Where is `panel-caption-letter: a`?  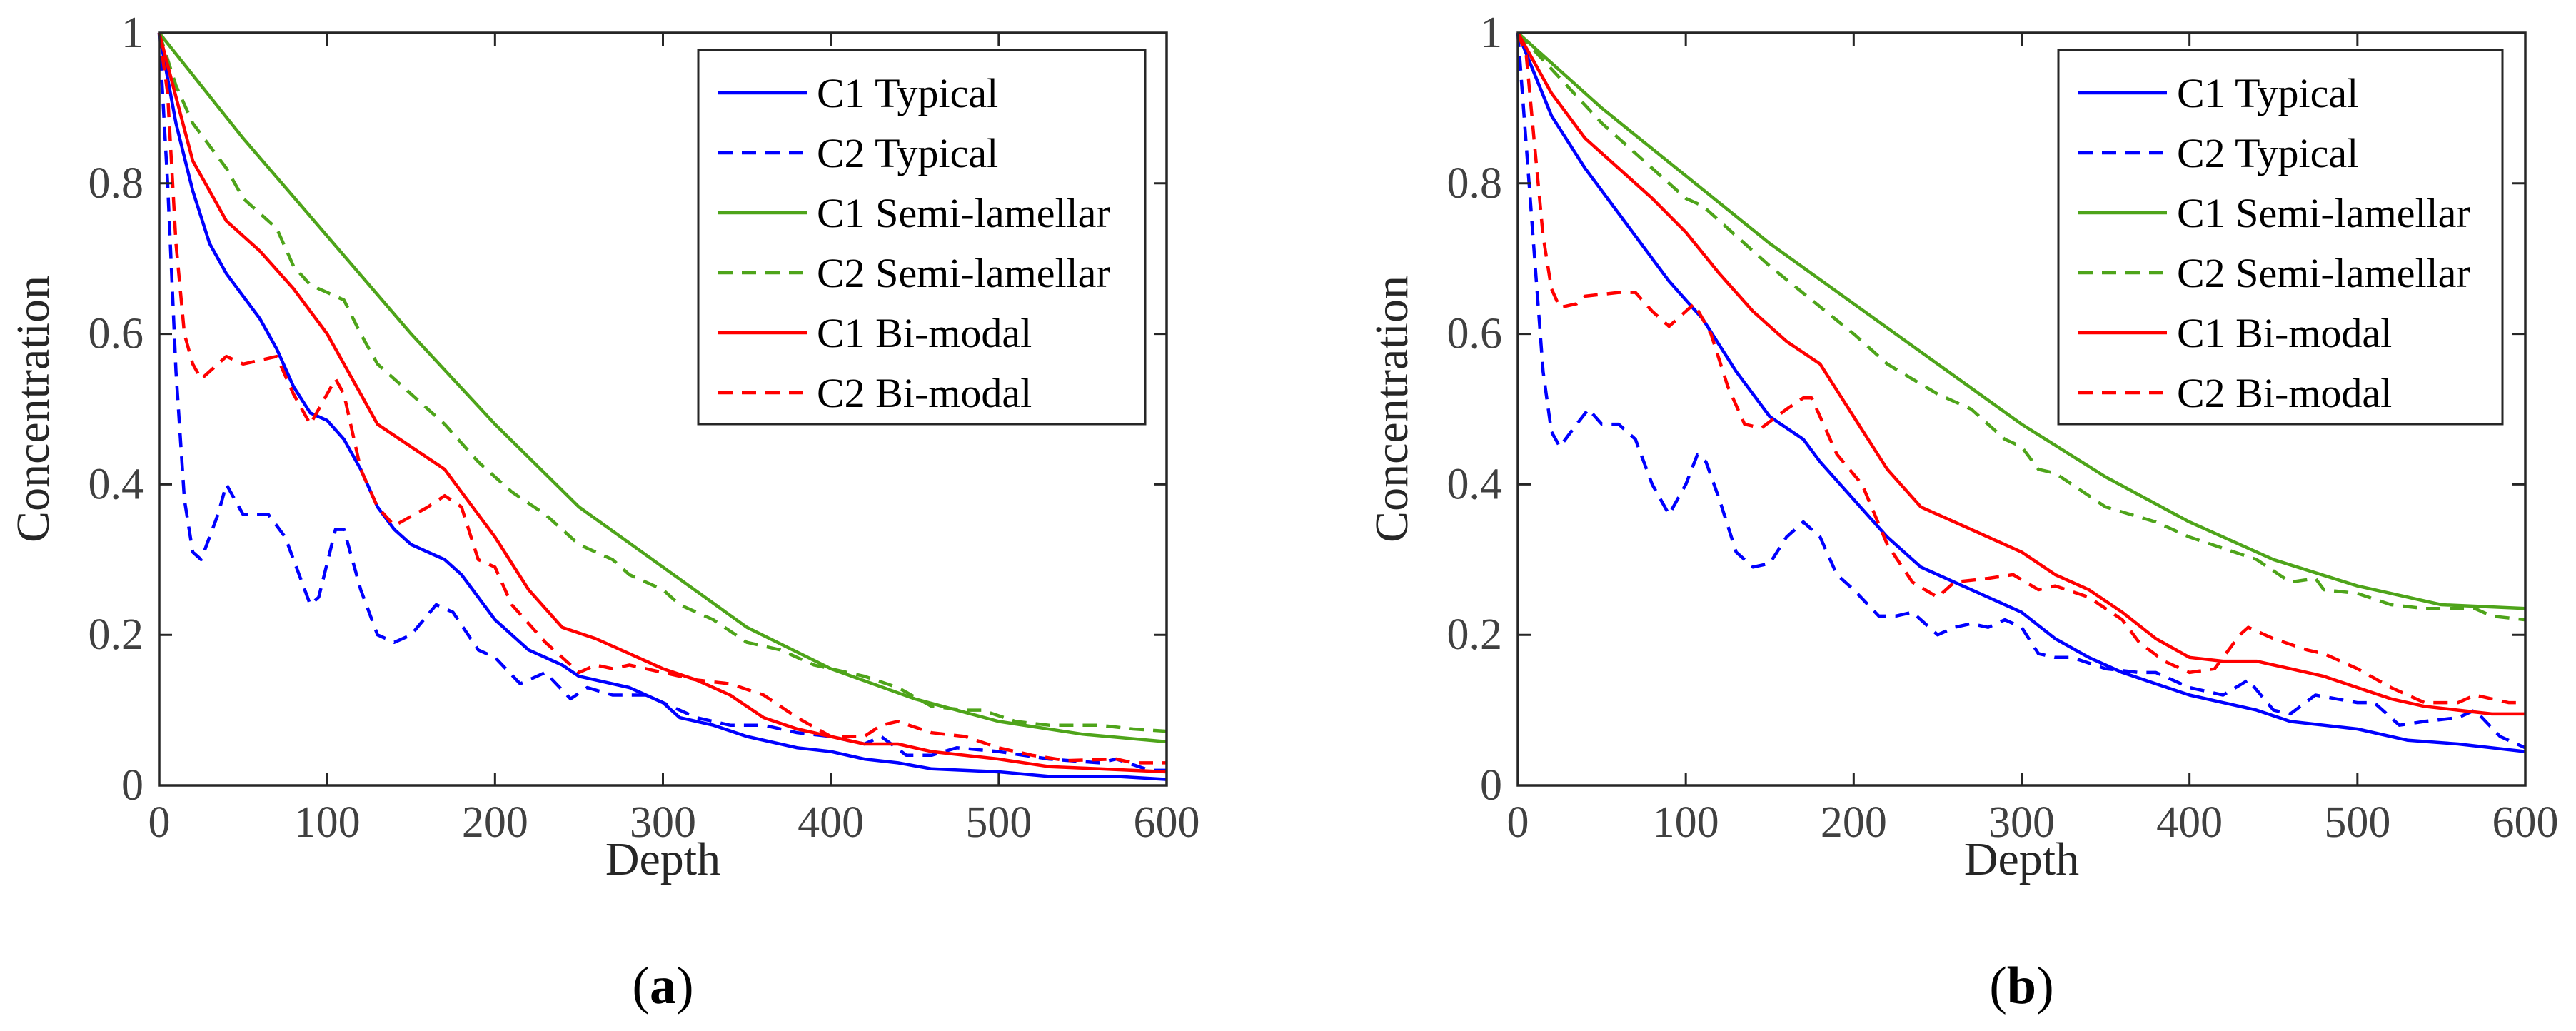 panel-caption-letter: a is located at coordinates (663, 986).